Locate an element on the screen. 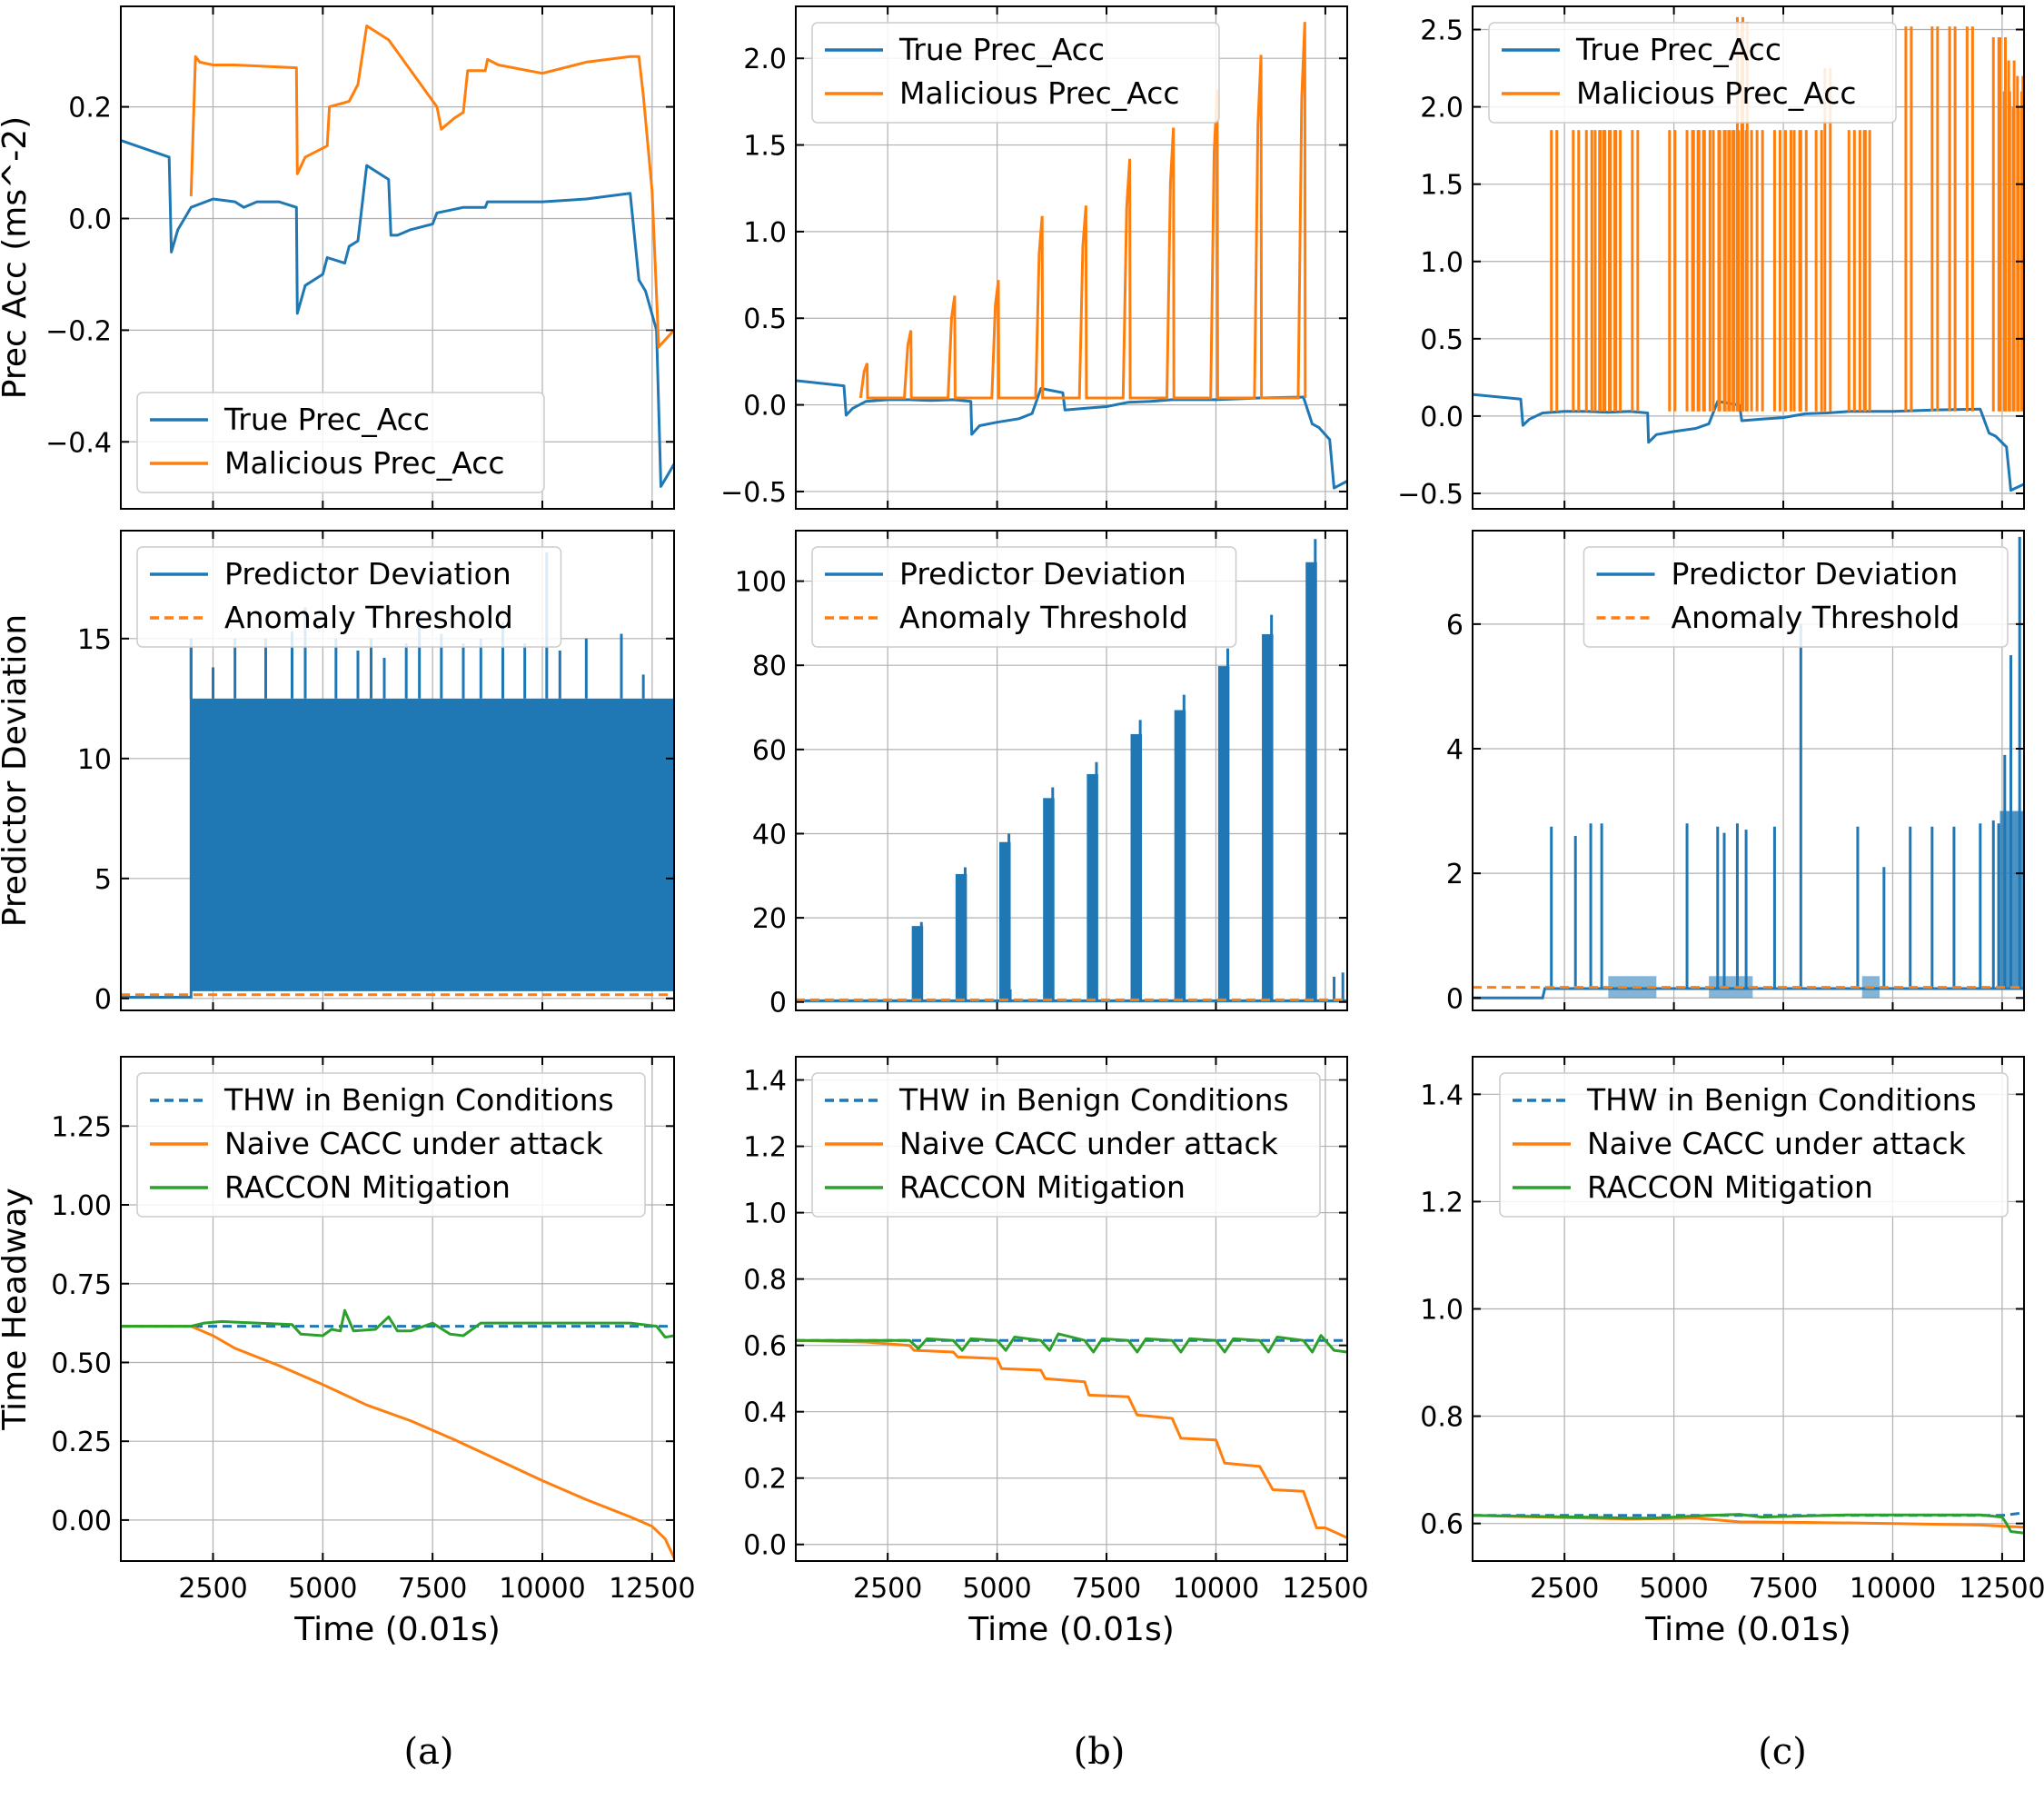 Image resolution: width=2044 pixels, height=1800 pixels. ytick-label-1: 0.25 is located at coordinates (81, 1442).